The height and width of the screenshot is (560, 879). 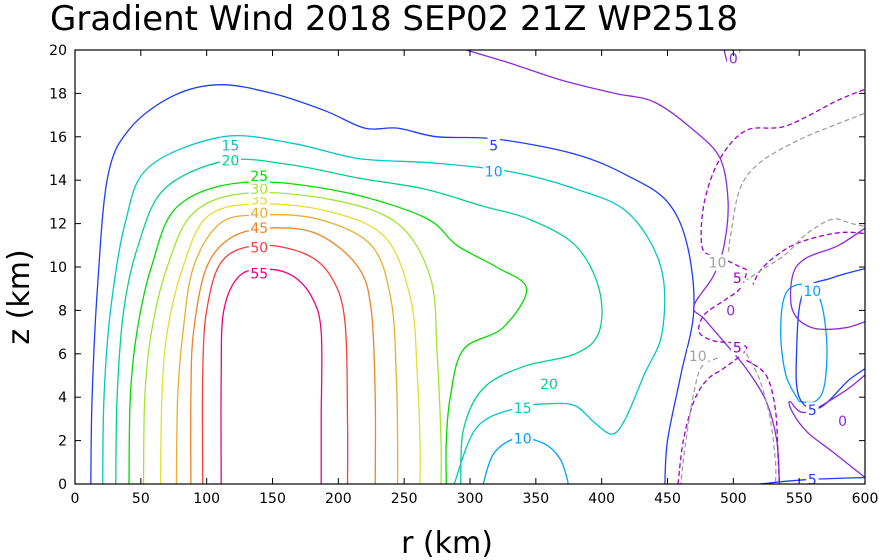 What do you see at coordinates (799, 499) in the screenshot?
I see `x-tick-label: 550` at bounding box center [799, 499].